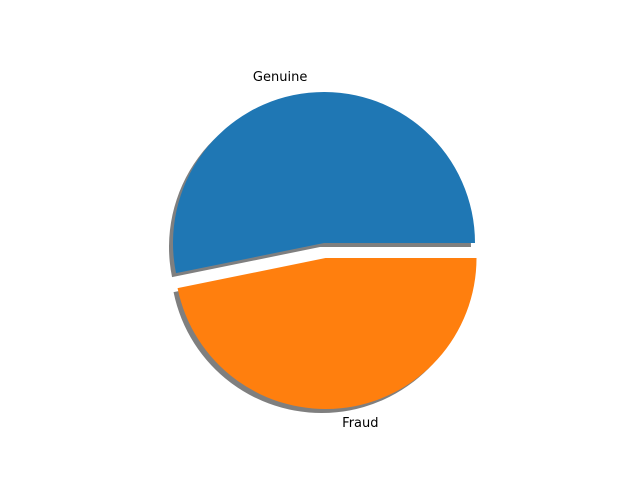  Describe the element at coordinates (280, 77) in the screenshot. I see `slice-label-genuine: Genuine` at that location.